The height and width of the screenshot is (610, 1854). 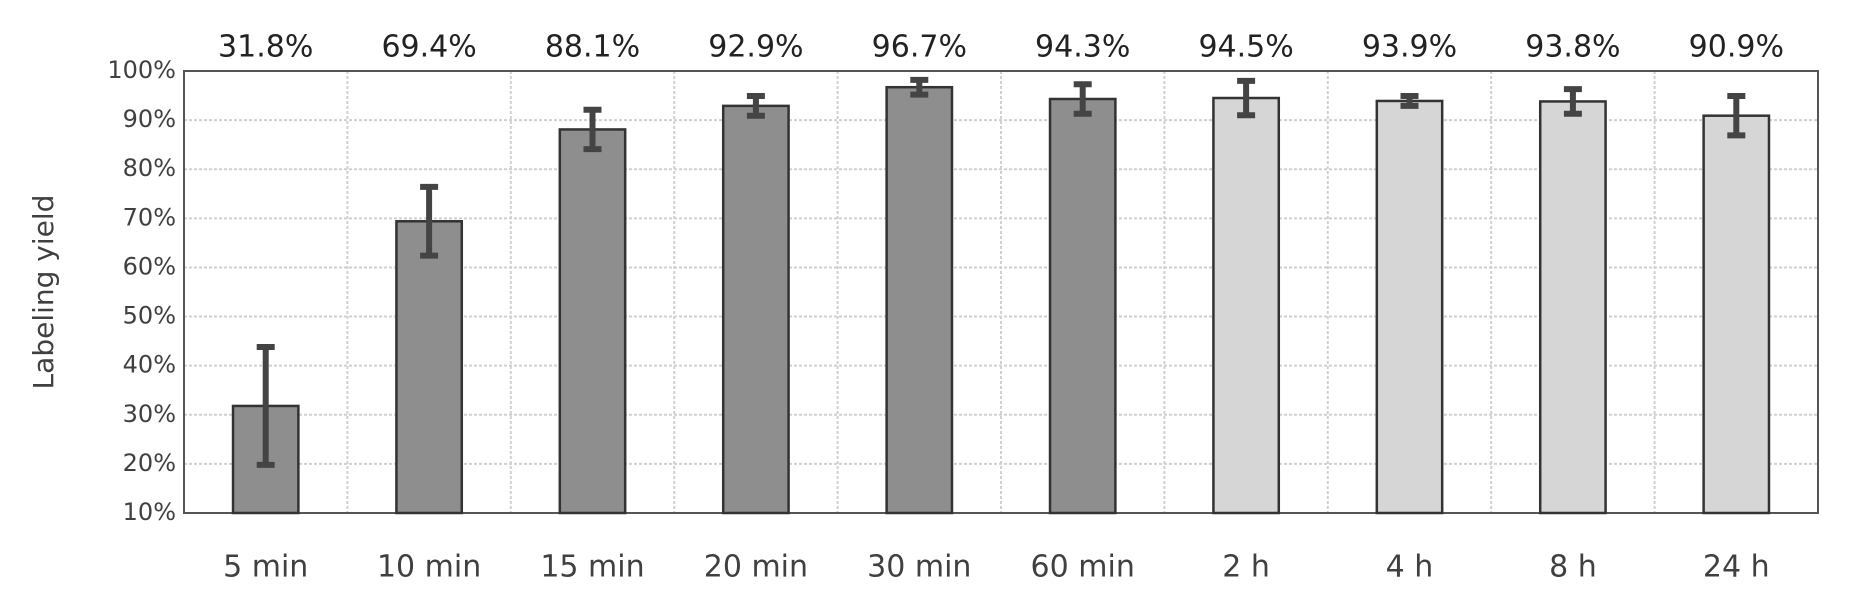 I want to click on value-label: 96.7%, so click(x=919, y=47).